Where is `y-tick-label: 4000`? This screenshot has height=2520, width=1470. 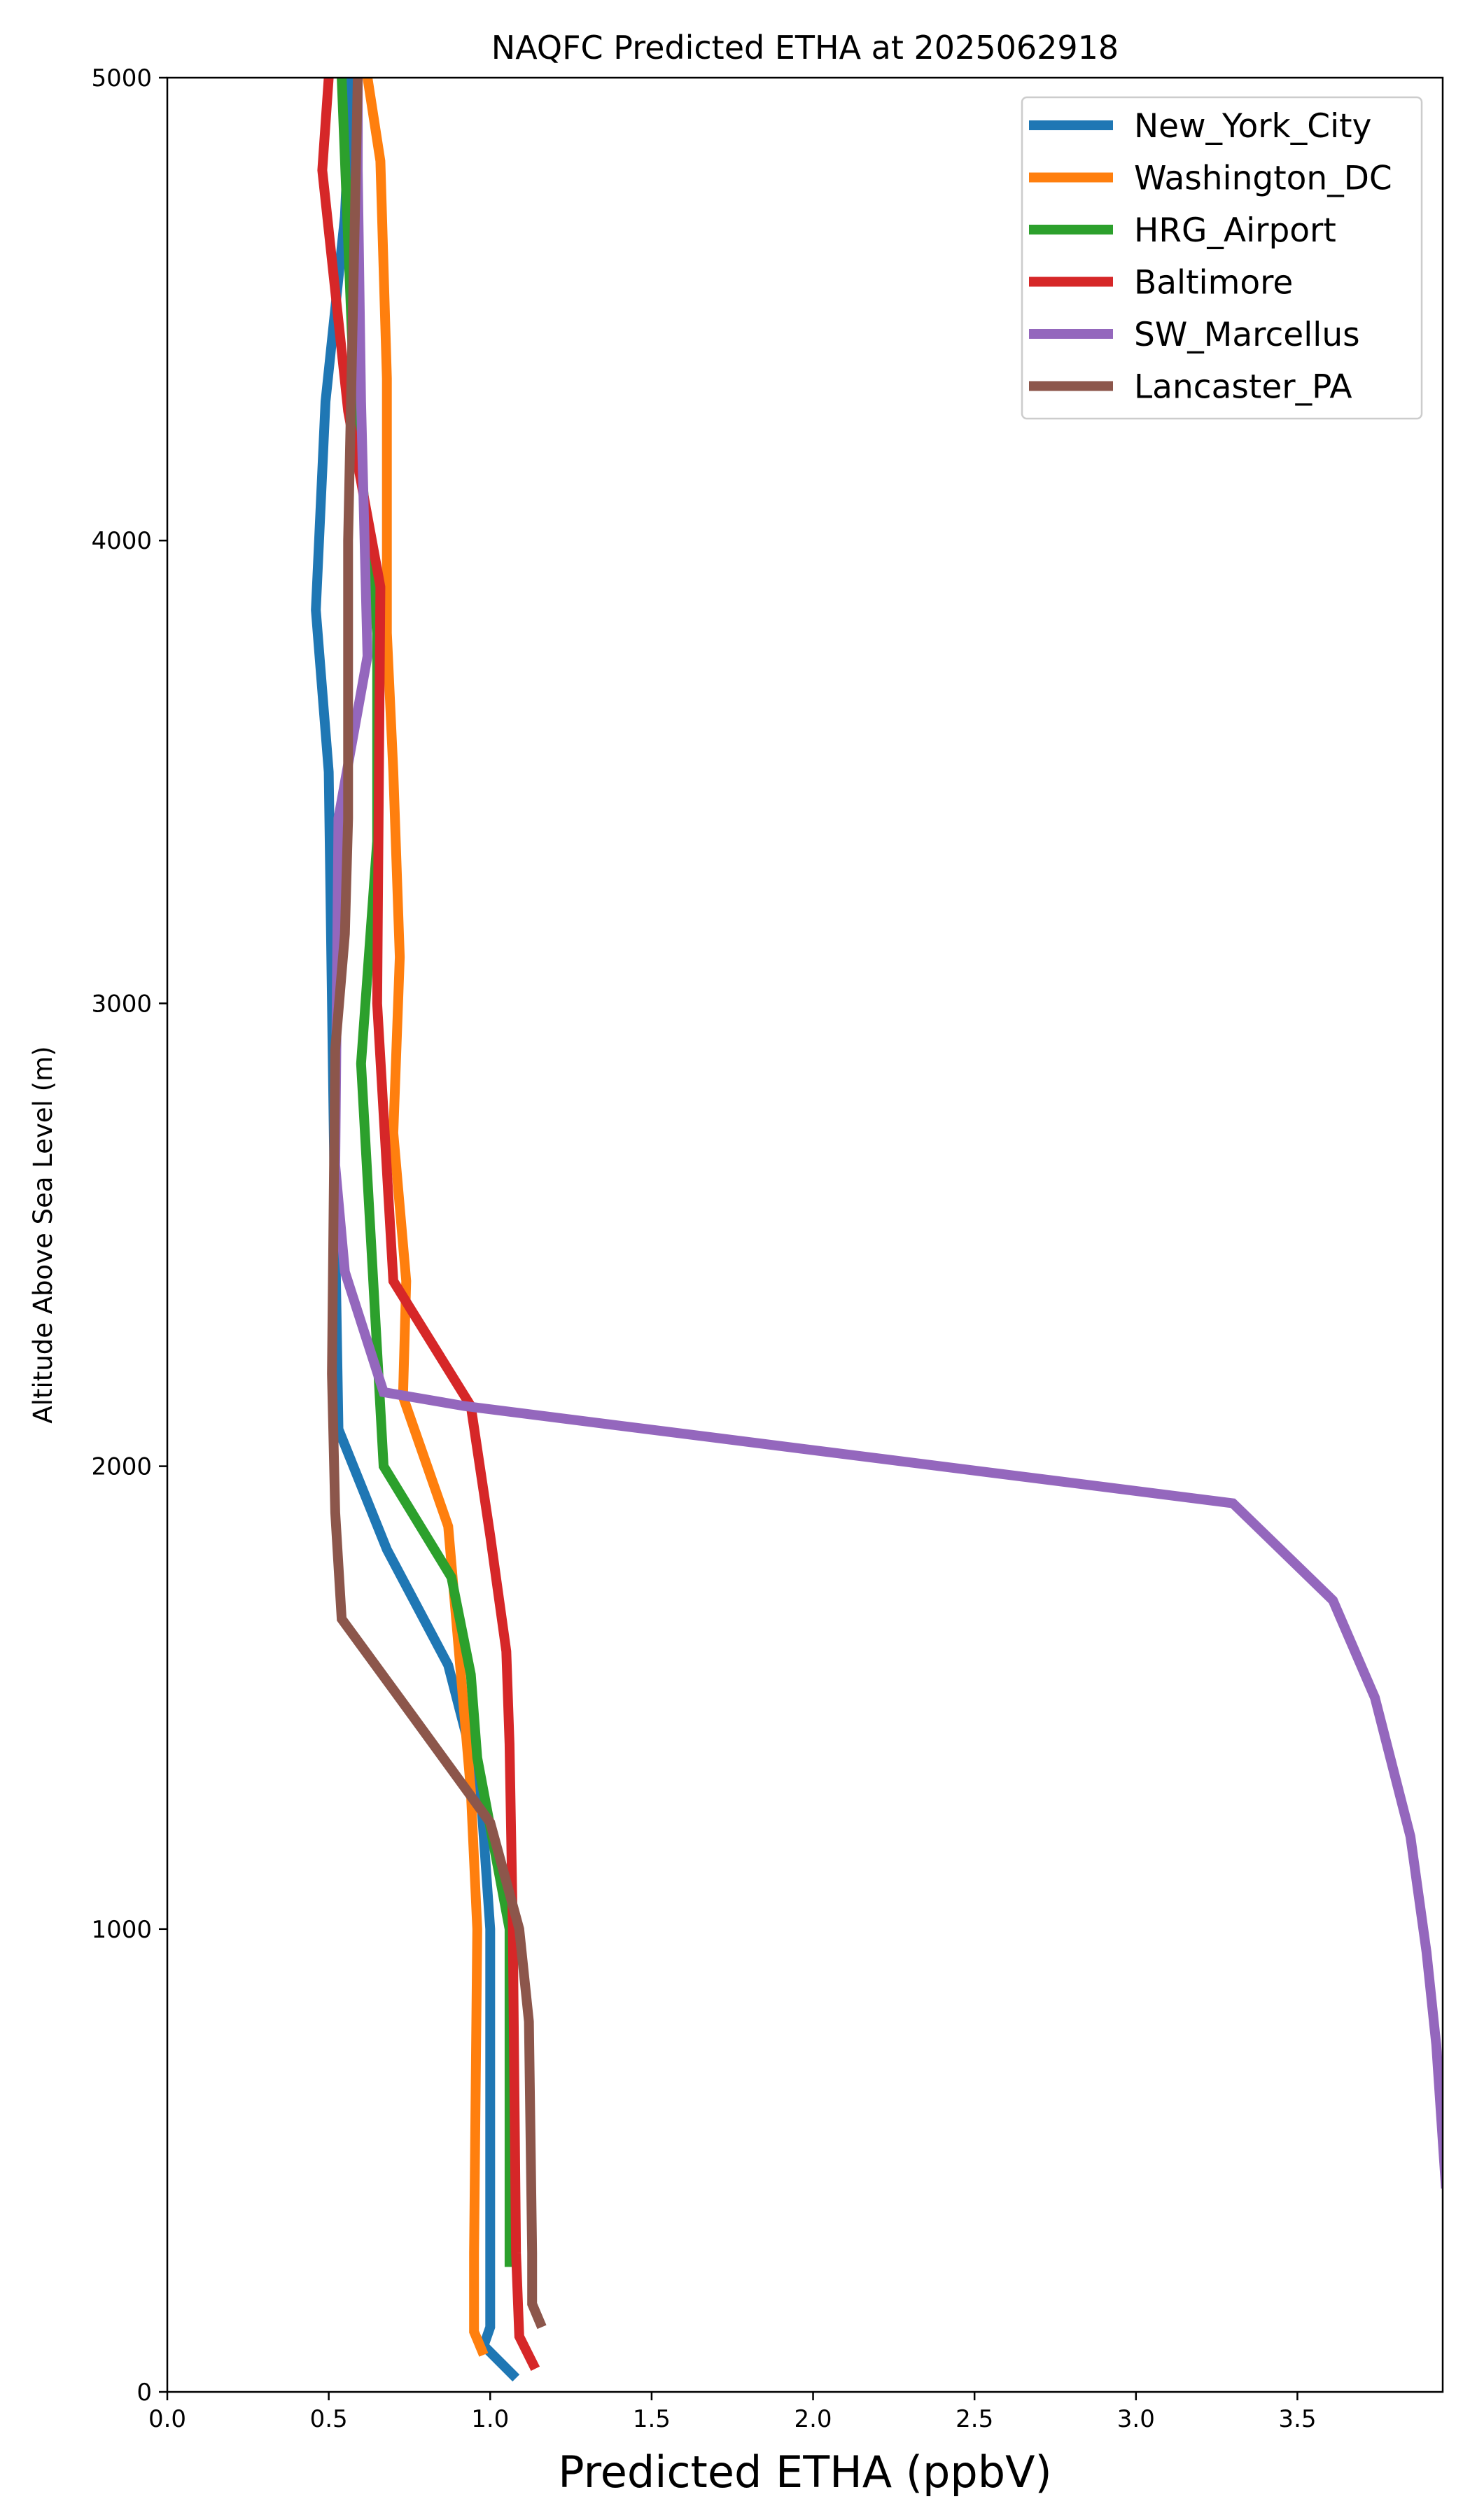 y-tick-label: 4000 is located at coordinates (121, 541).